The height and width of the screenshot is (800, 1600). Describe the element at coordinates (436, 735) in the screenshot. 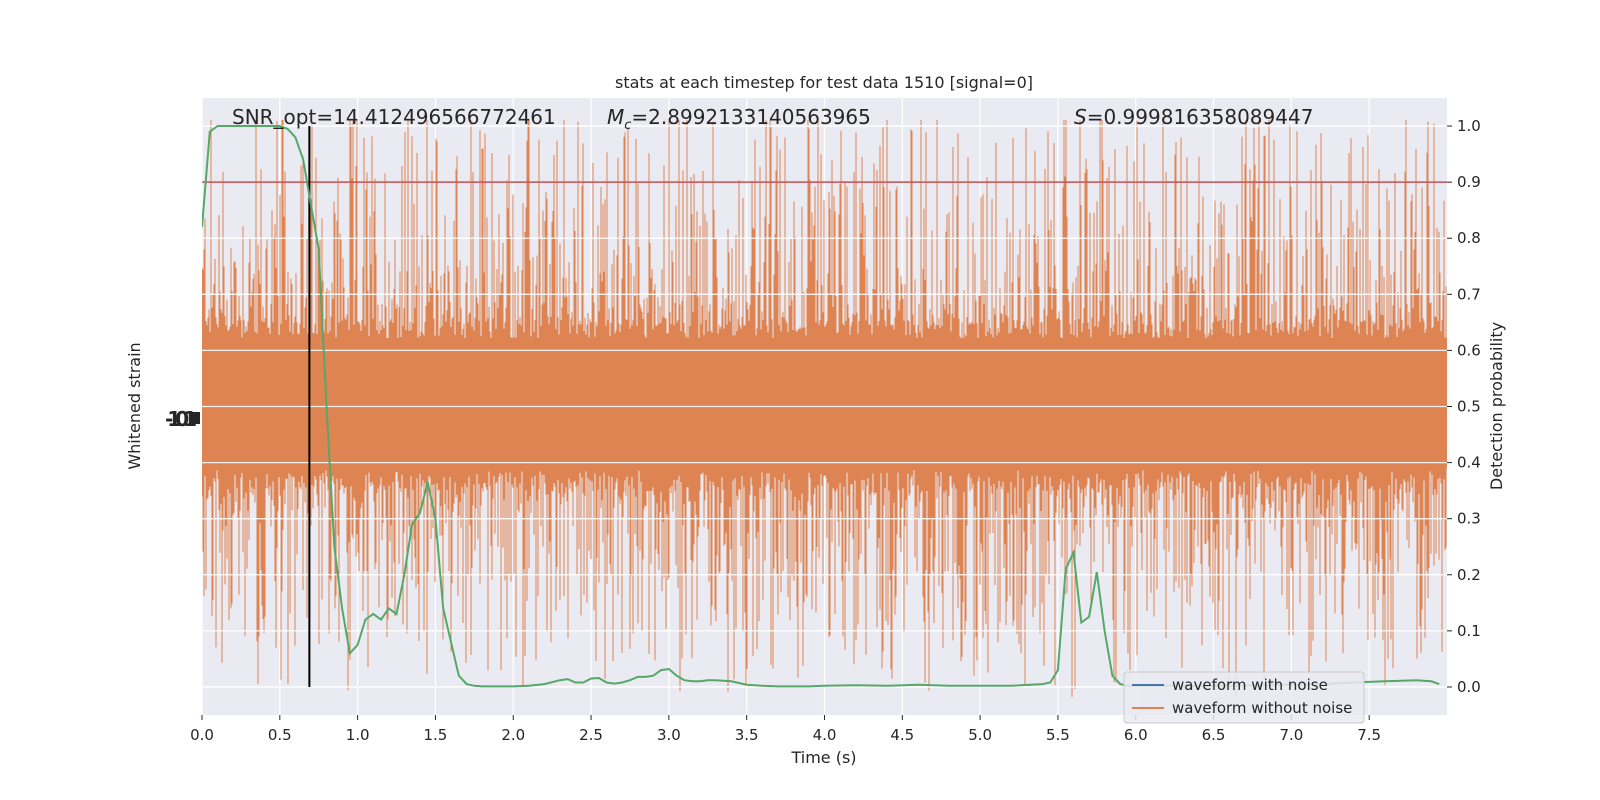

I see `x-tick-label-3: 1.5` at that location.